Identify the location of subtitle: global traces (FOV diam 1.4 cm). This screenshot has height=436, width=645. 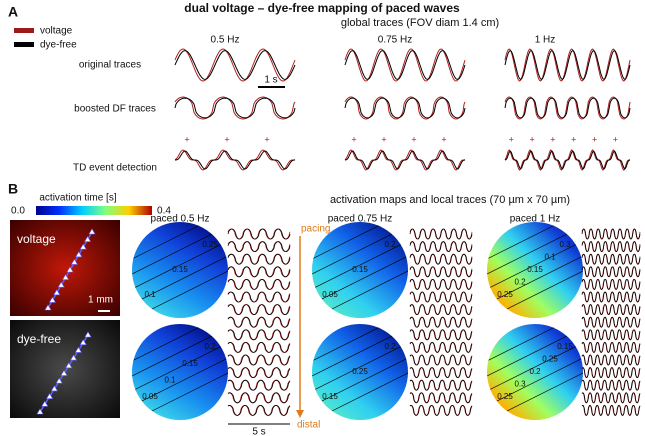
(420, 23).